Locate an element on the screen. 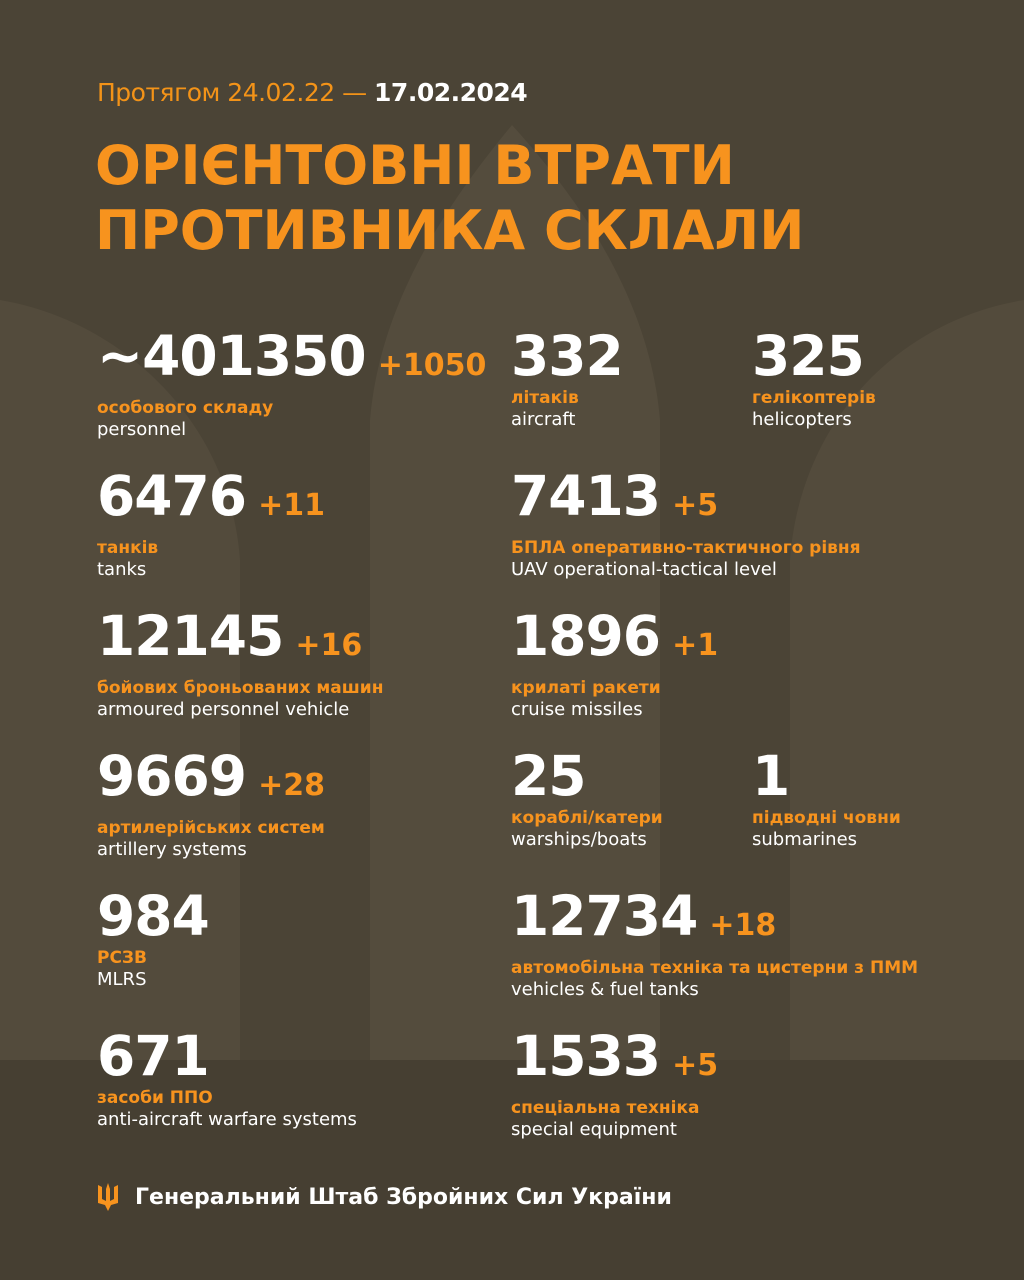  stat-value: 1896 +1 is located at coordinates (614, 641).